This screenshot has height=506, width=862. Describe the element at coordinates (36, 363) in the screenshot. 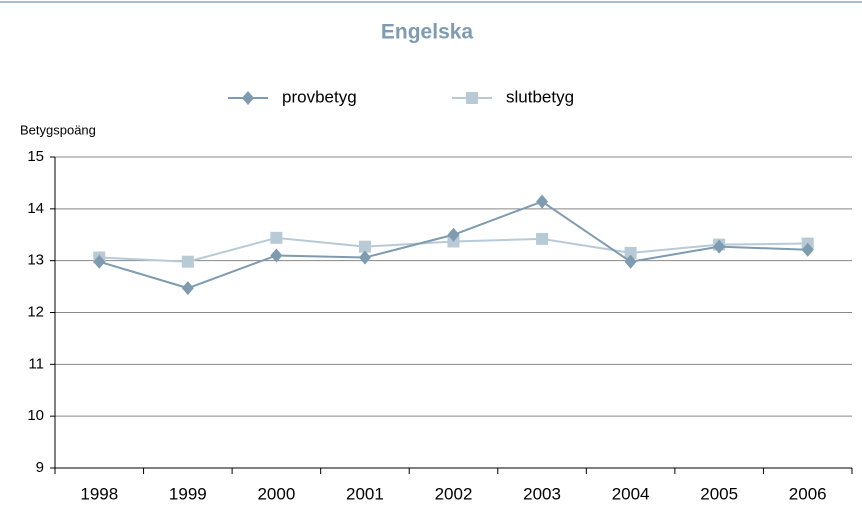

I see `y-tick-label: 11` at that location.